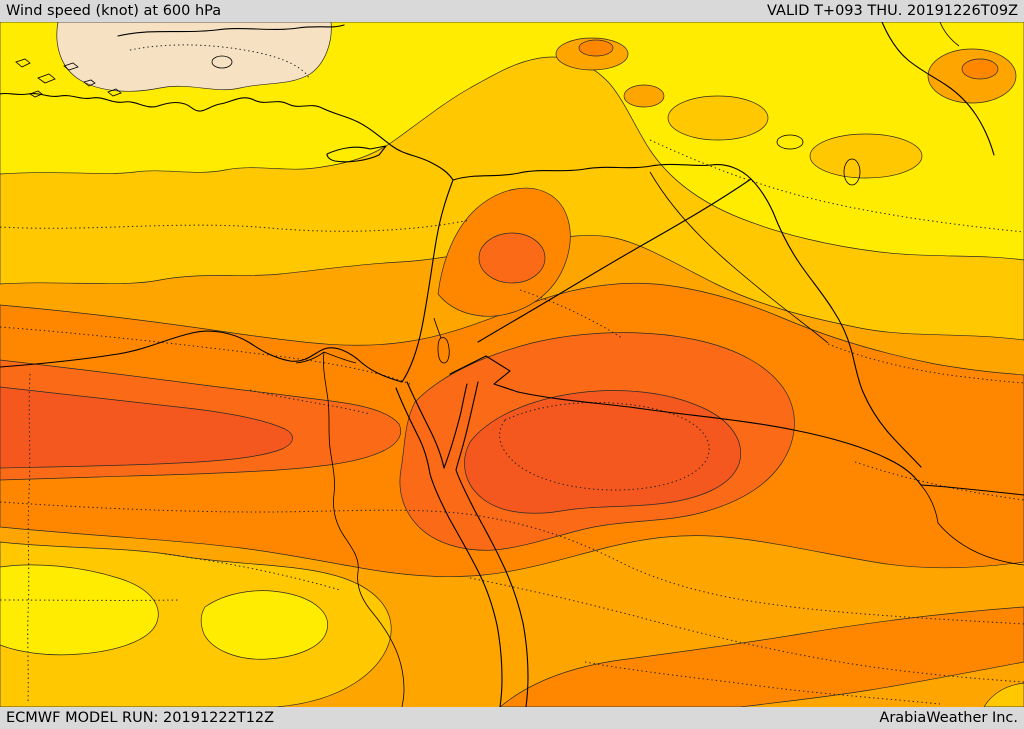 The image size is (1024, 729). Describe the element at coordinates (949, 34) in the screenshot. I see `caucasus-line` at that location.